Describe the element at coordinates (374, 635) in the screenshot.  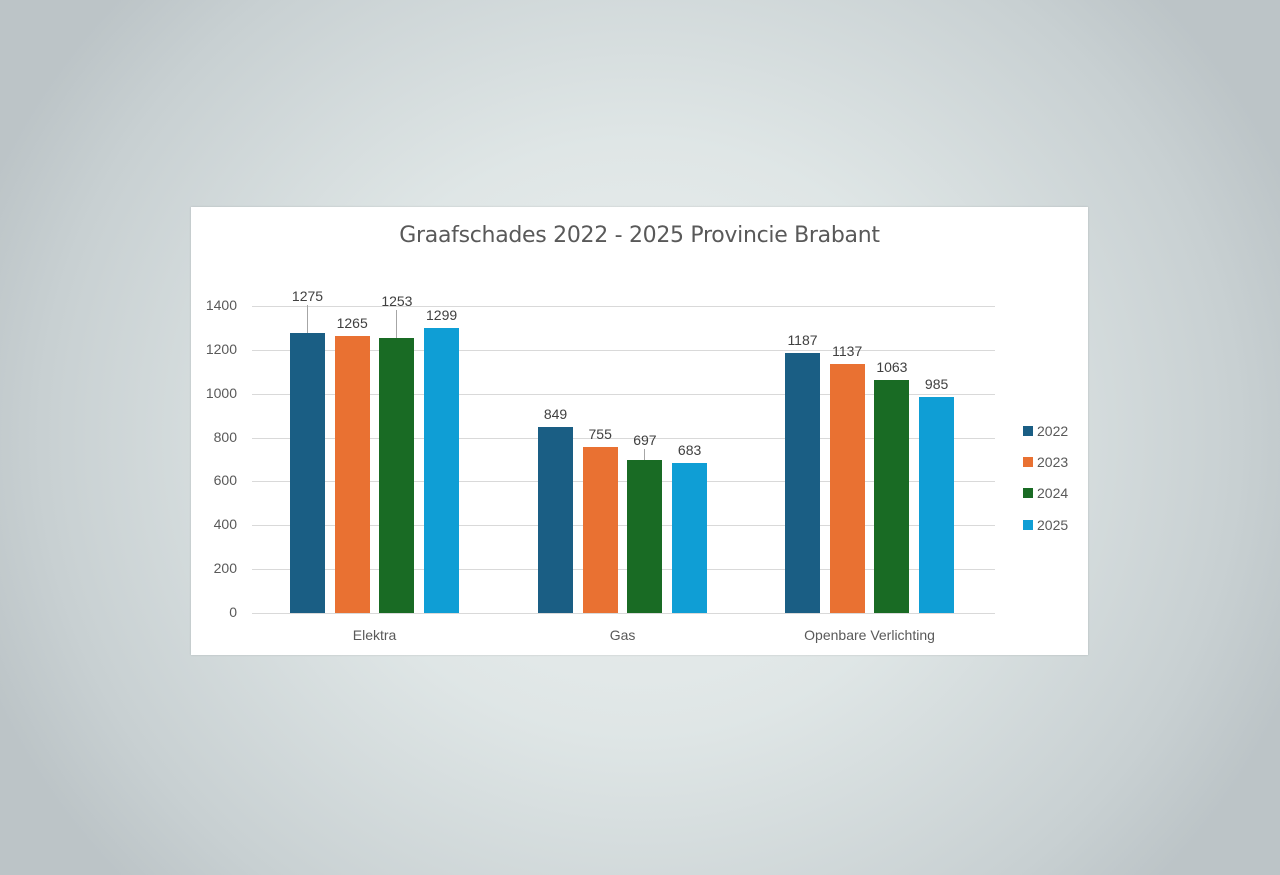
I see `x-category-label: Elektra` at that location.